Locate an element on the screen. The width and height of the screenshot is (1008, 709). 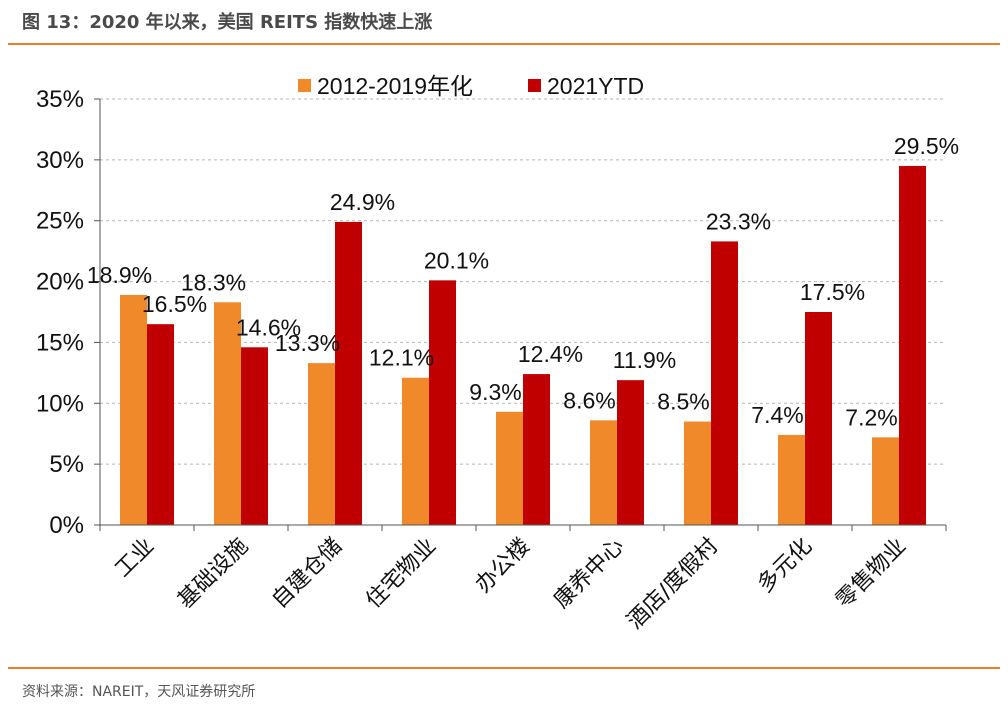
data-label: 18.9% is located at coordinates (119, 275).